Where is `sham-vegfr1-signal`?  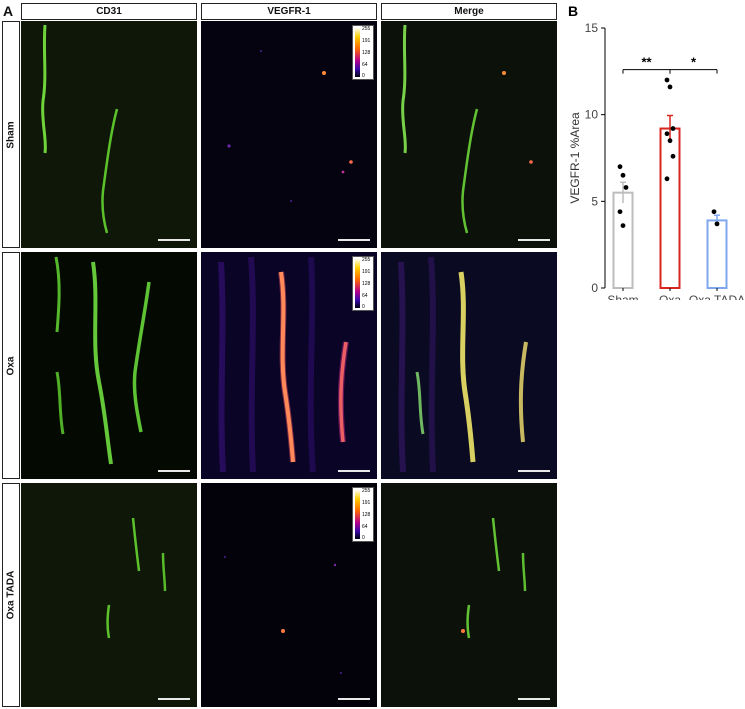 sham-vegfr1-signal is located at coordinates (290, 126).